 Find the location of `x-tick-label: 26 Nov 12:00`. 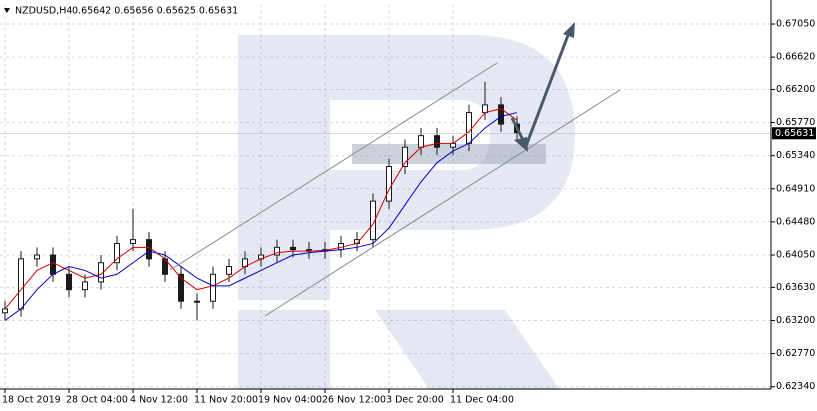

x-tick-label: 26 Nov 12:00 is located at coordinates (354, 400).